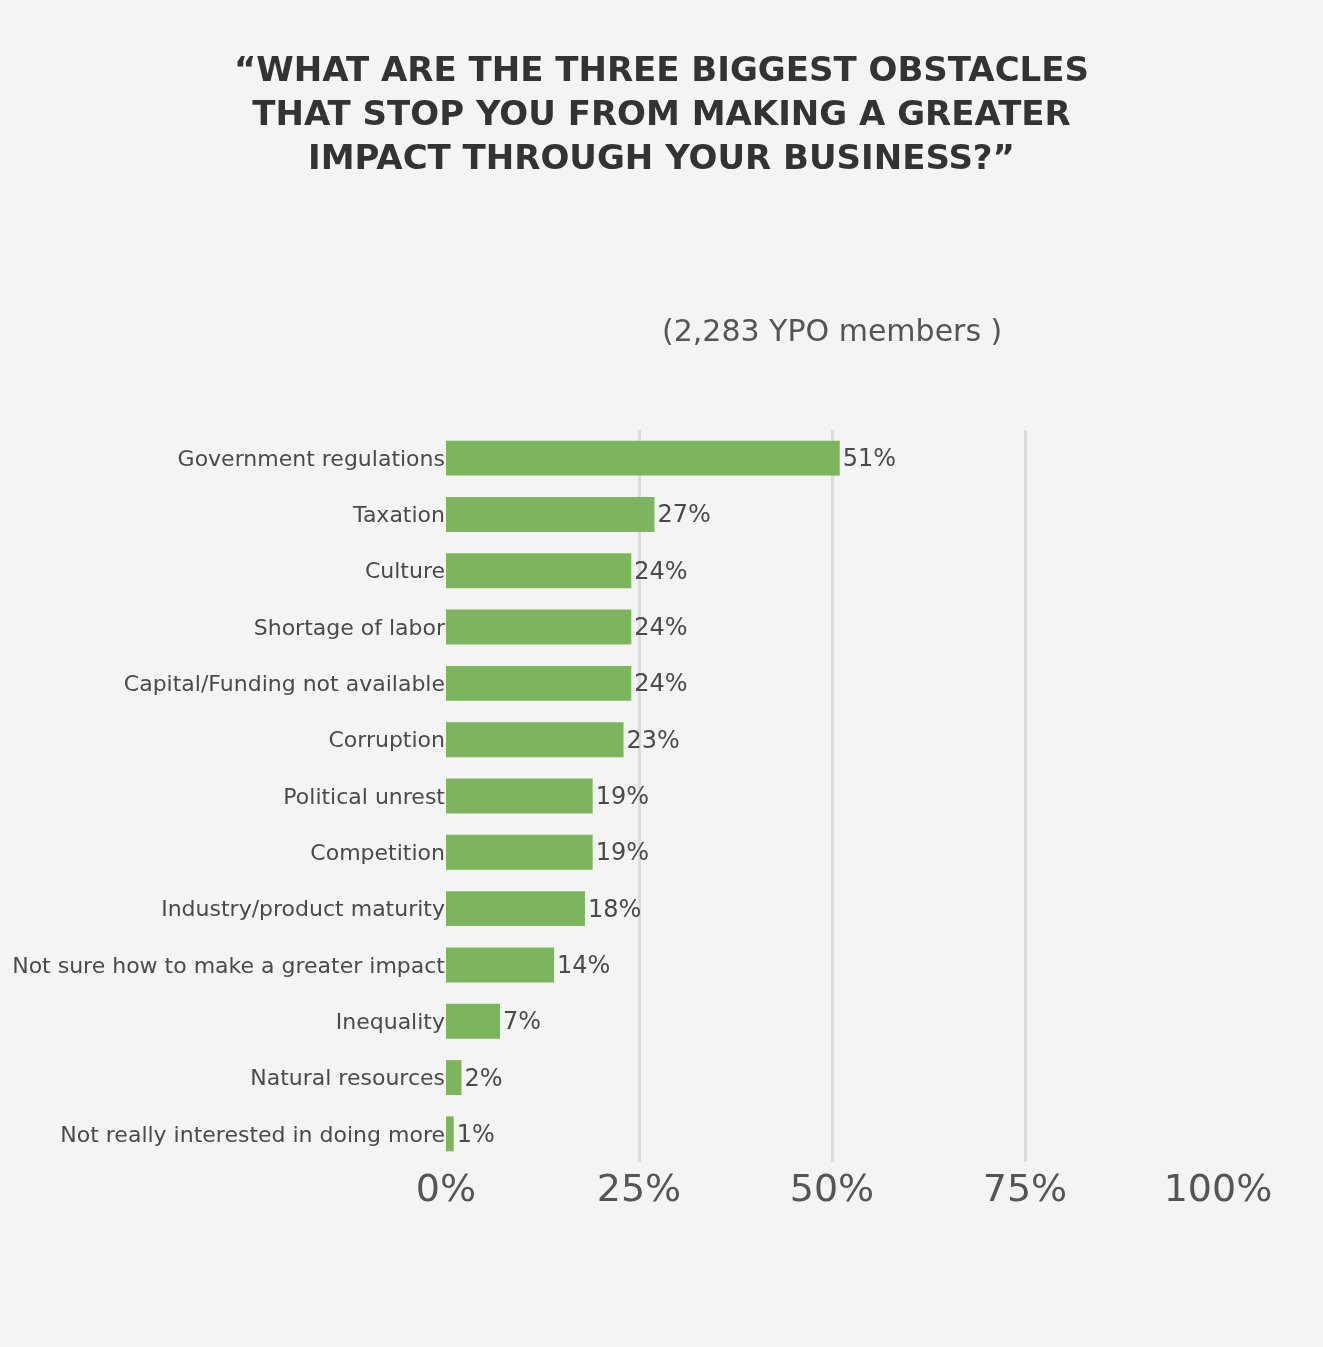  I want to click on y-tick-label: Capital/Funding not available, so click(284, 684).